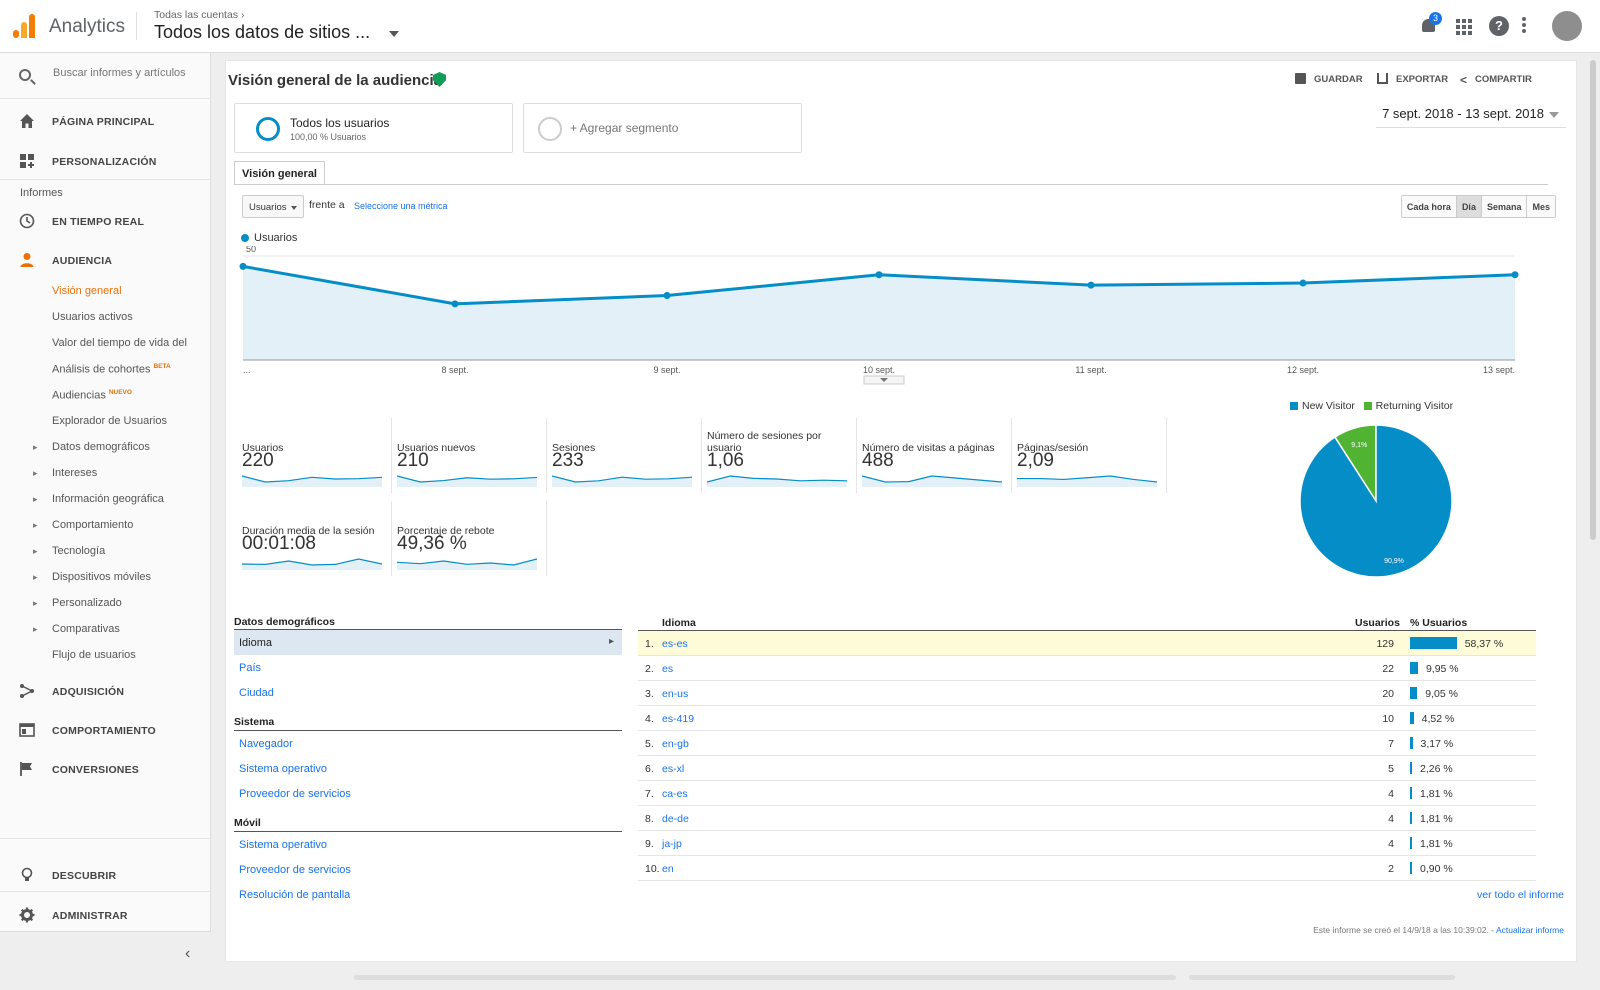  Describe the element at coordinates (109, 421) in the screenshot. I see `sidebar-subitem-user-explorer: Explorador de Usuarios` at that location.